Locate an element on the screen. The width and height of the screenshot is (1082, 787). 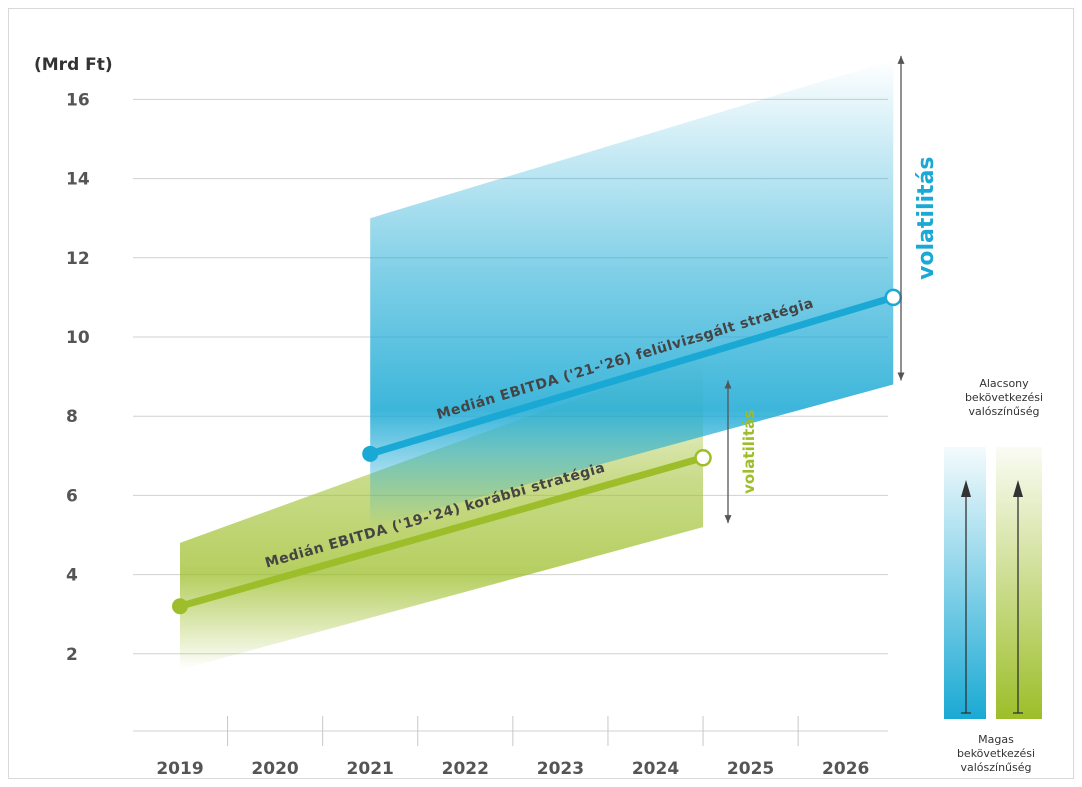
legend-top-text-line: Alacsony is located at coordinates (1004, 383).